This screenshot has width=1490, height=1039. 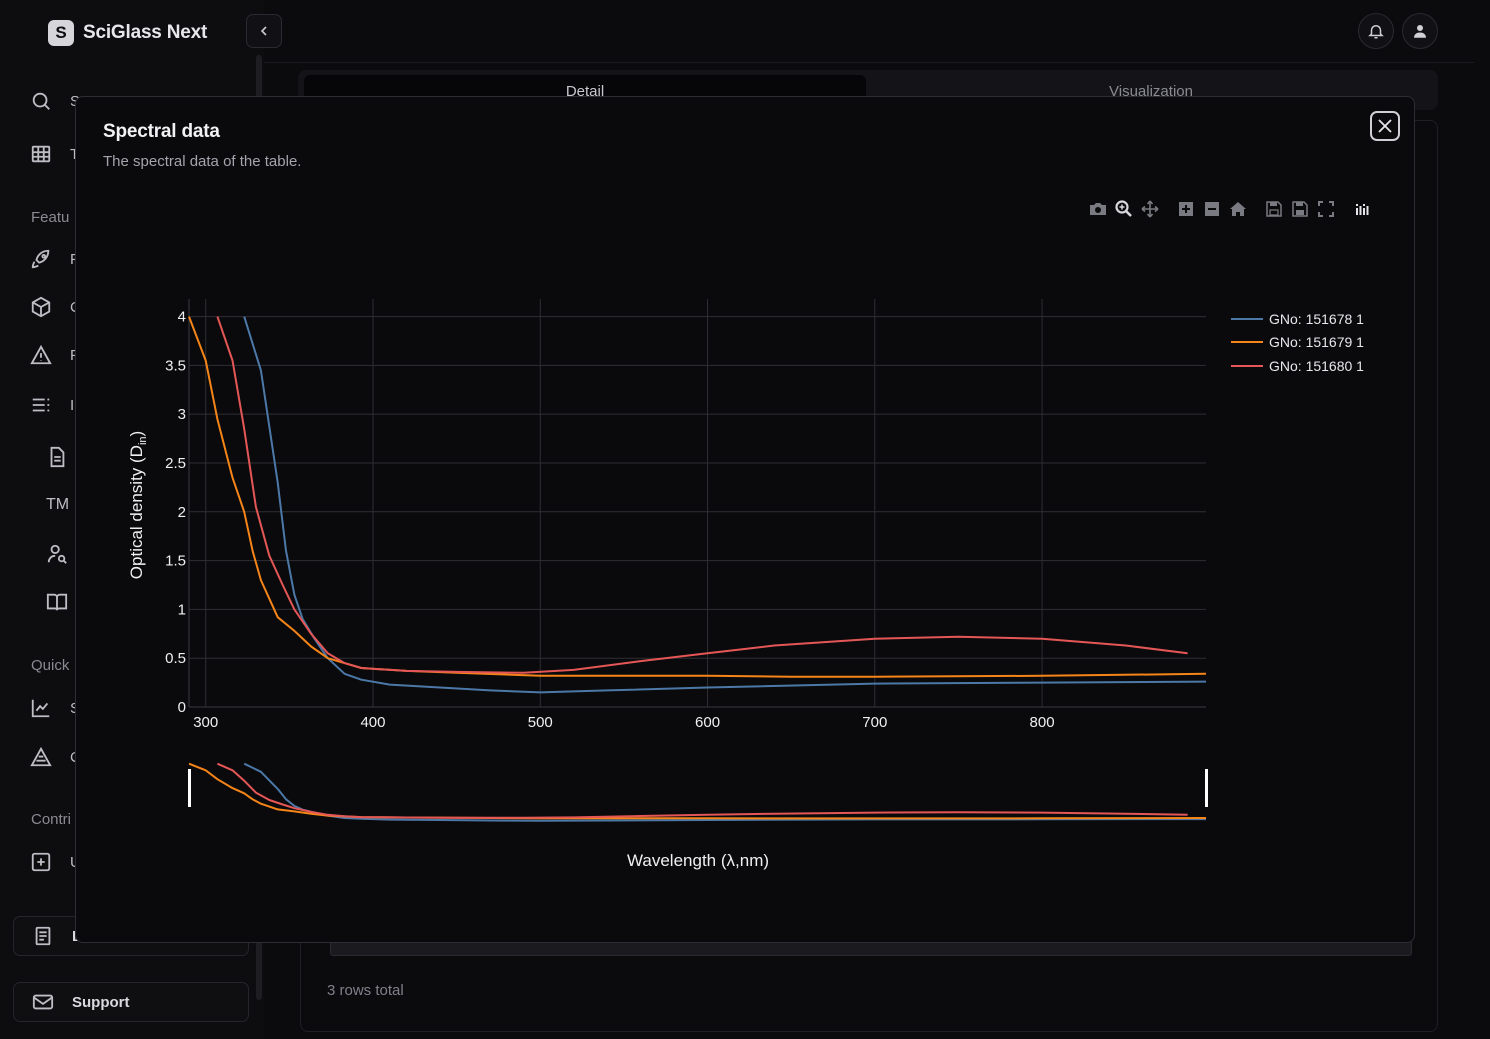 I want to click on topbar-divider, so click(x=869, y=62).